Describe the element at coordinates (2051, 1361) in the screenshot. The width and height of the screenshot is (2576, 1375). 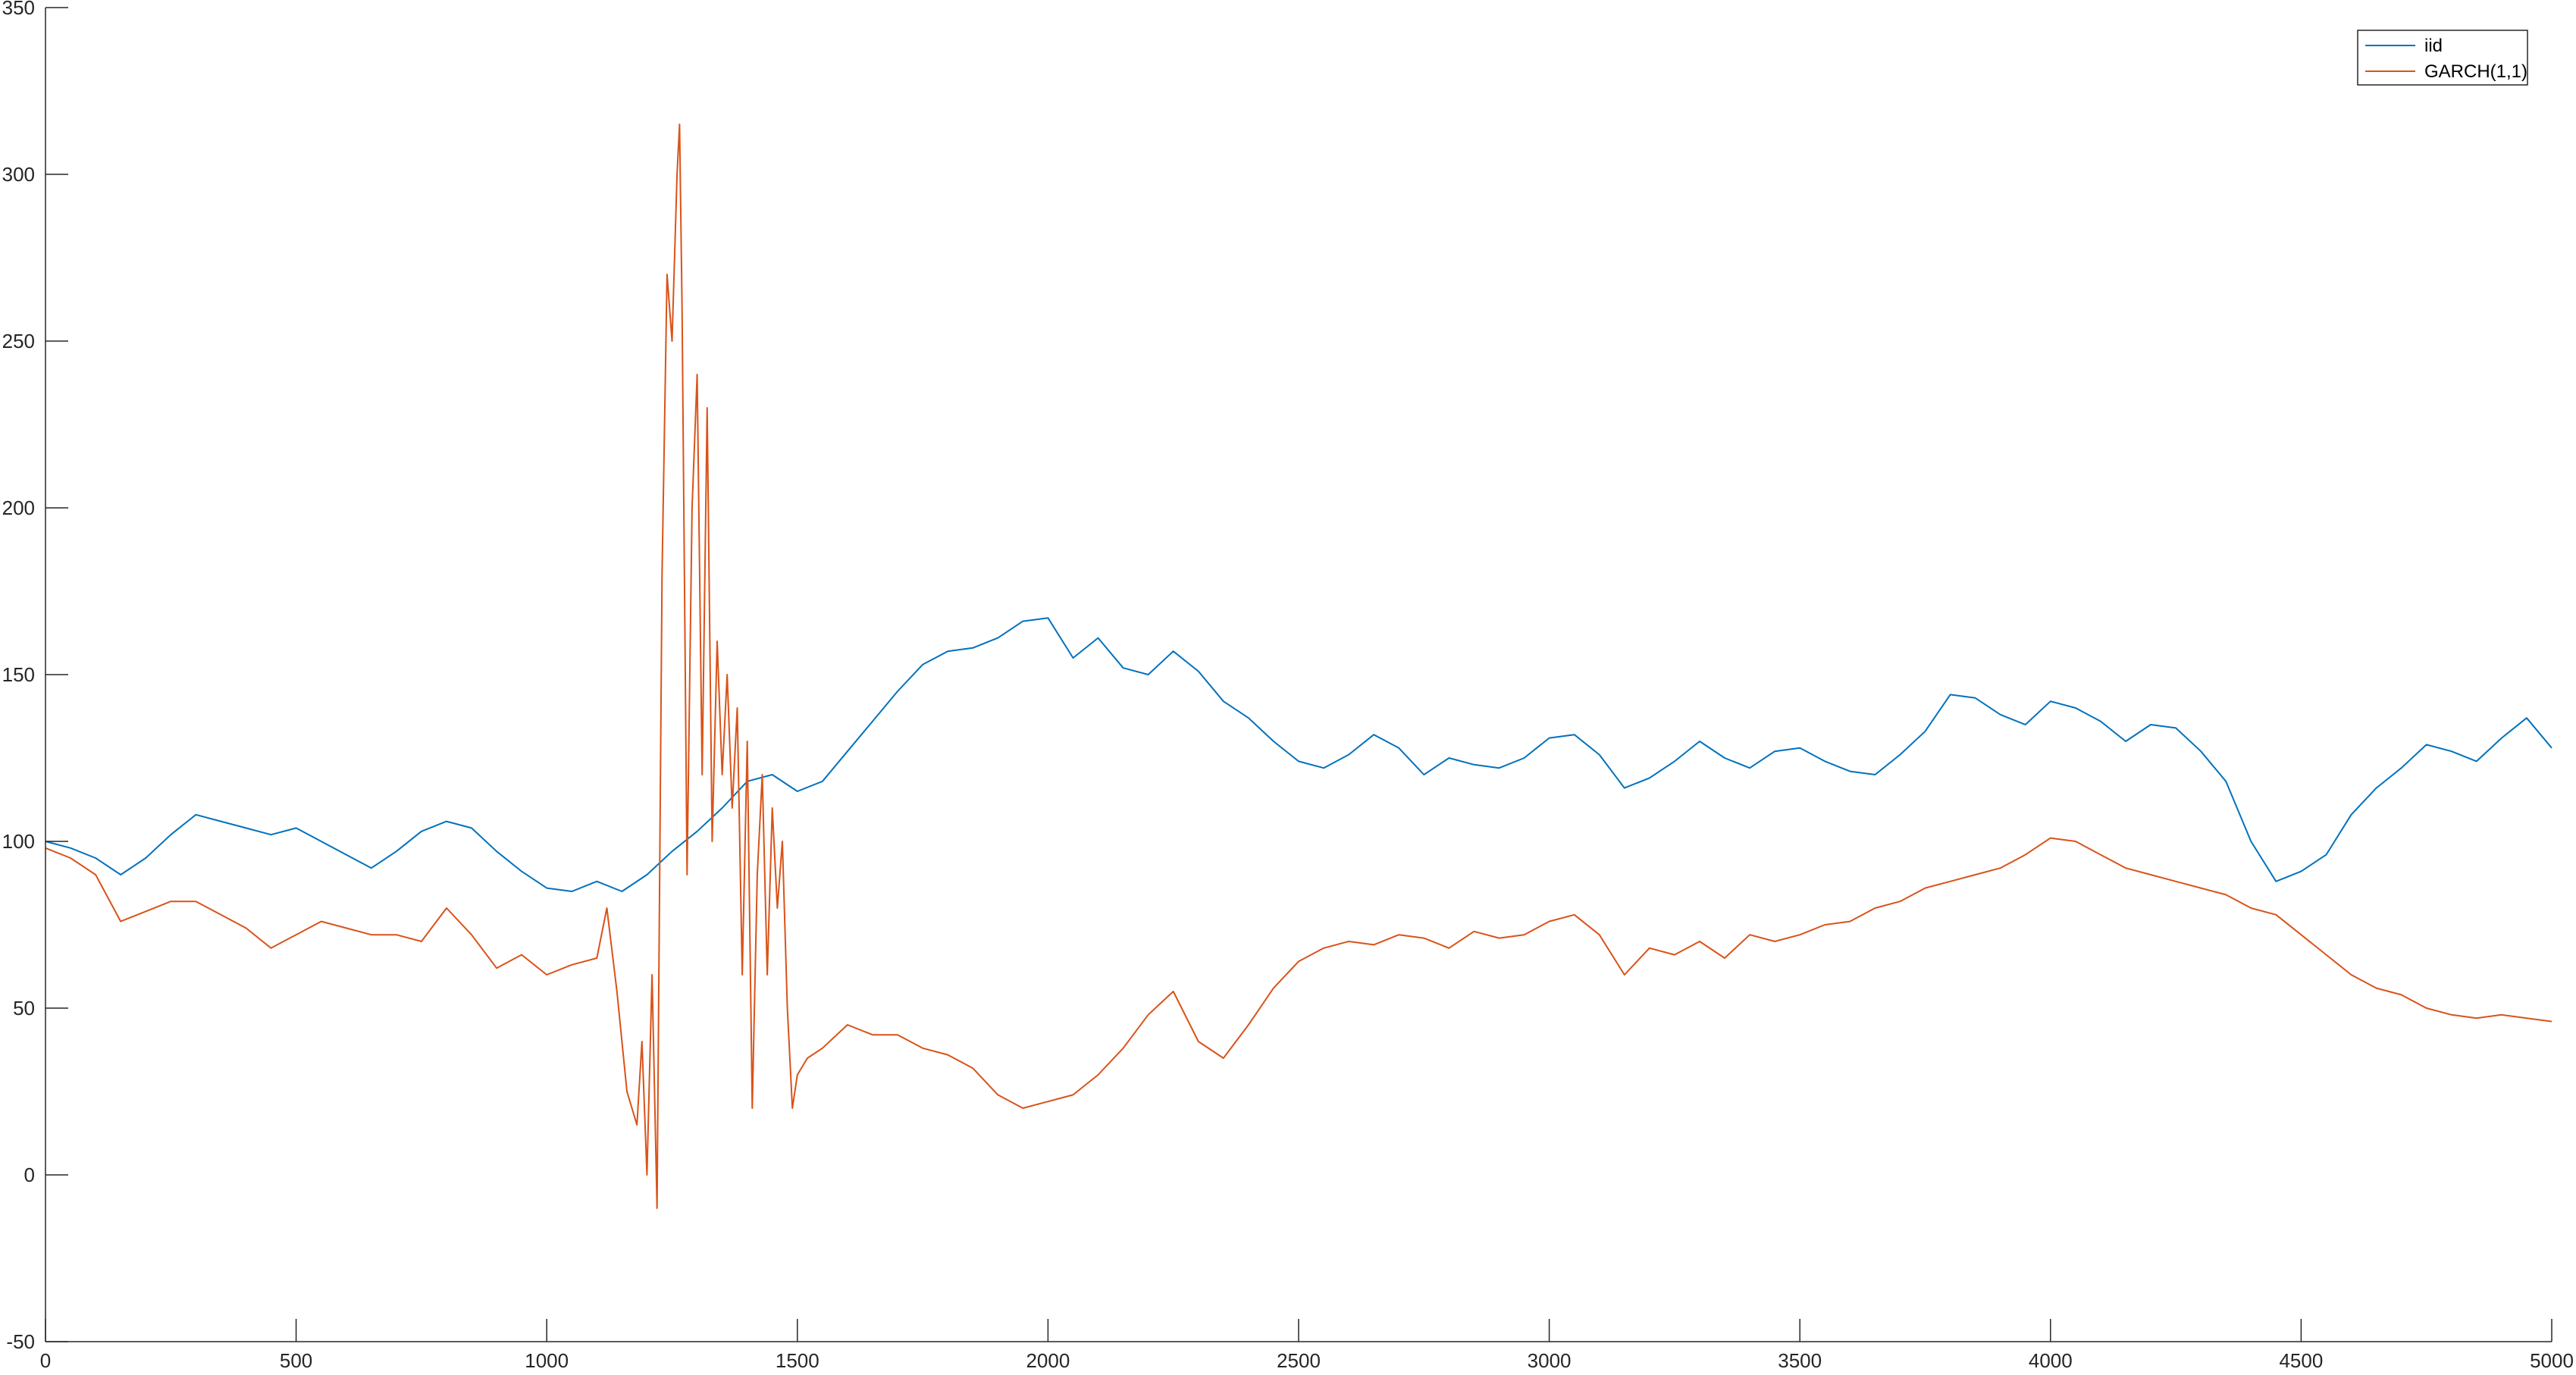
I see `x-tick-label: 4000` at that location.